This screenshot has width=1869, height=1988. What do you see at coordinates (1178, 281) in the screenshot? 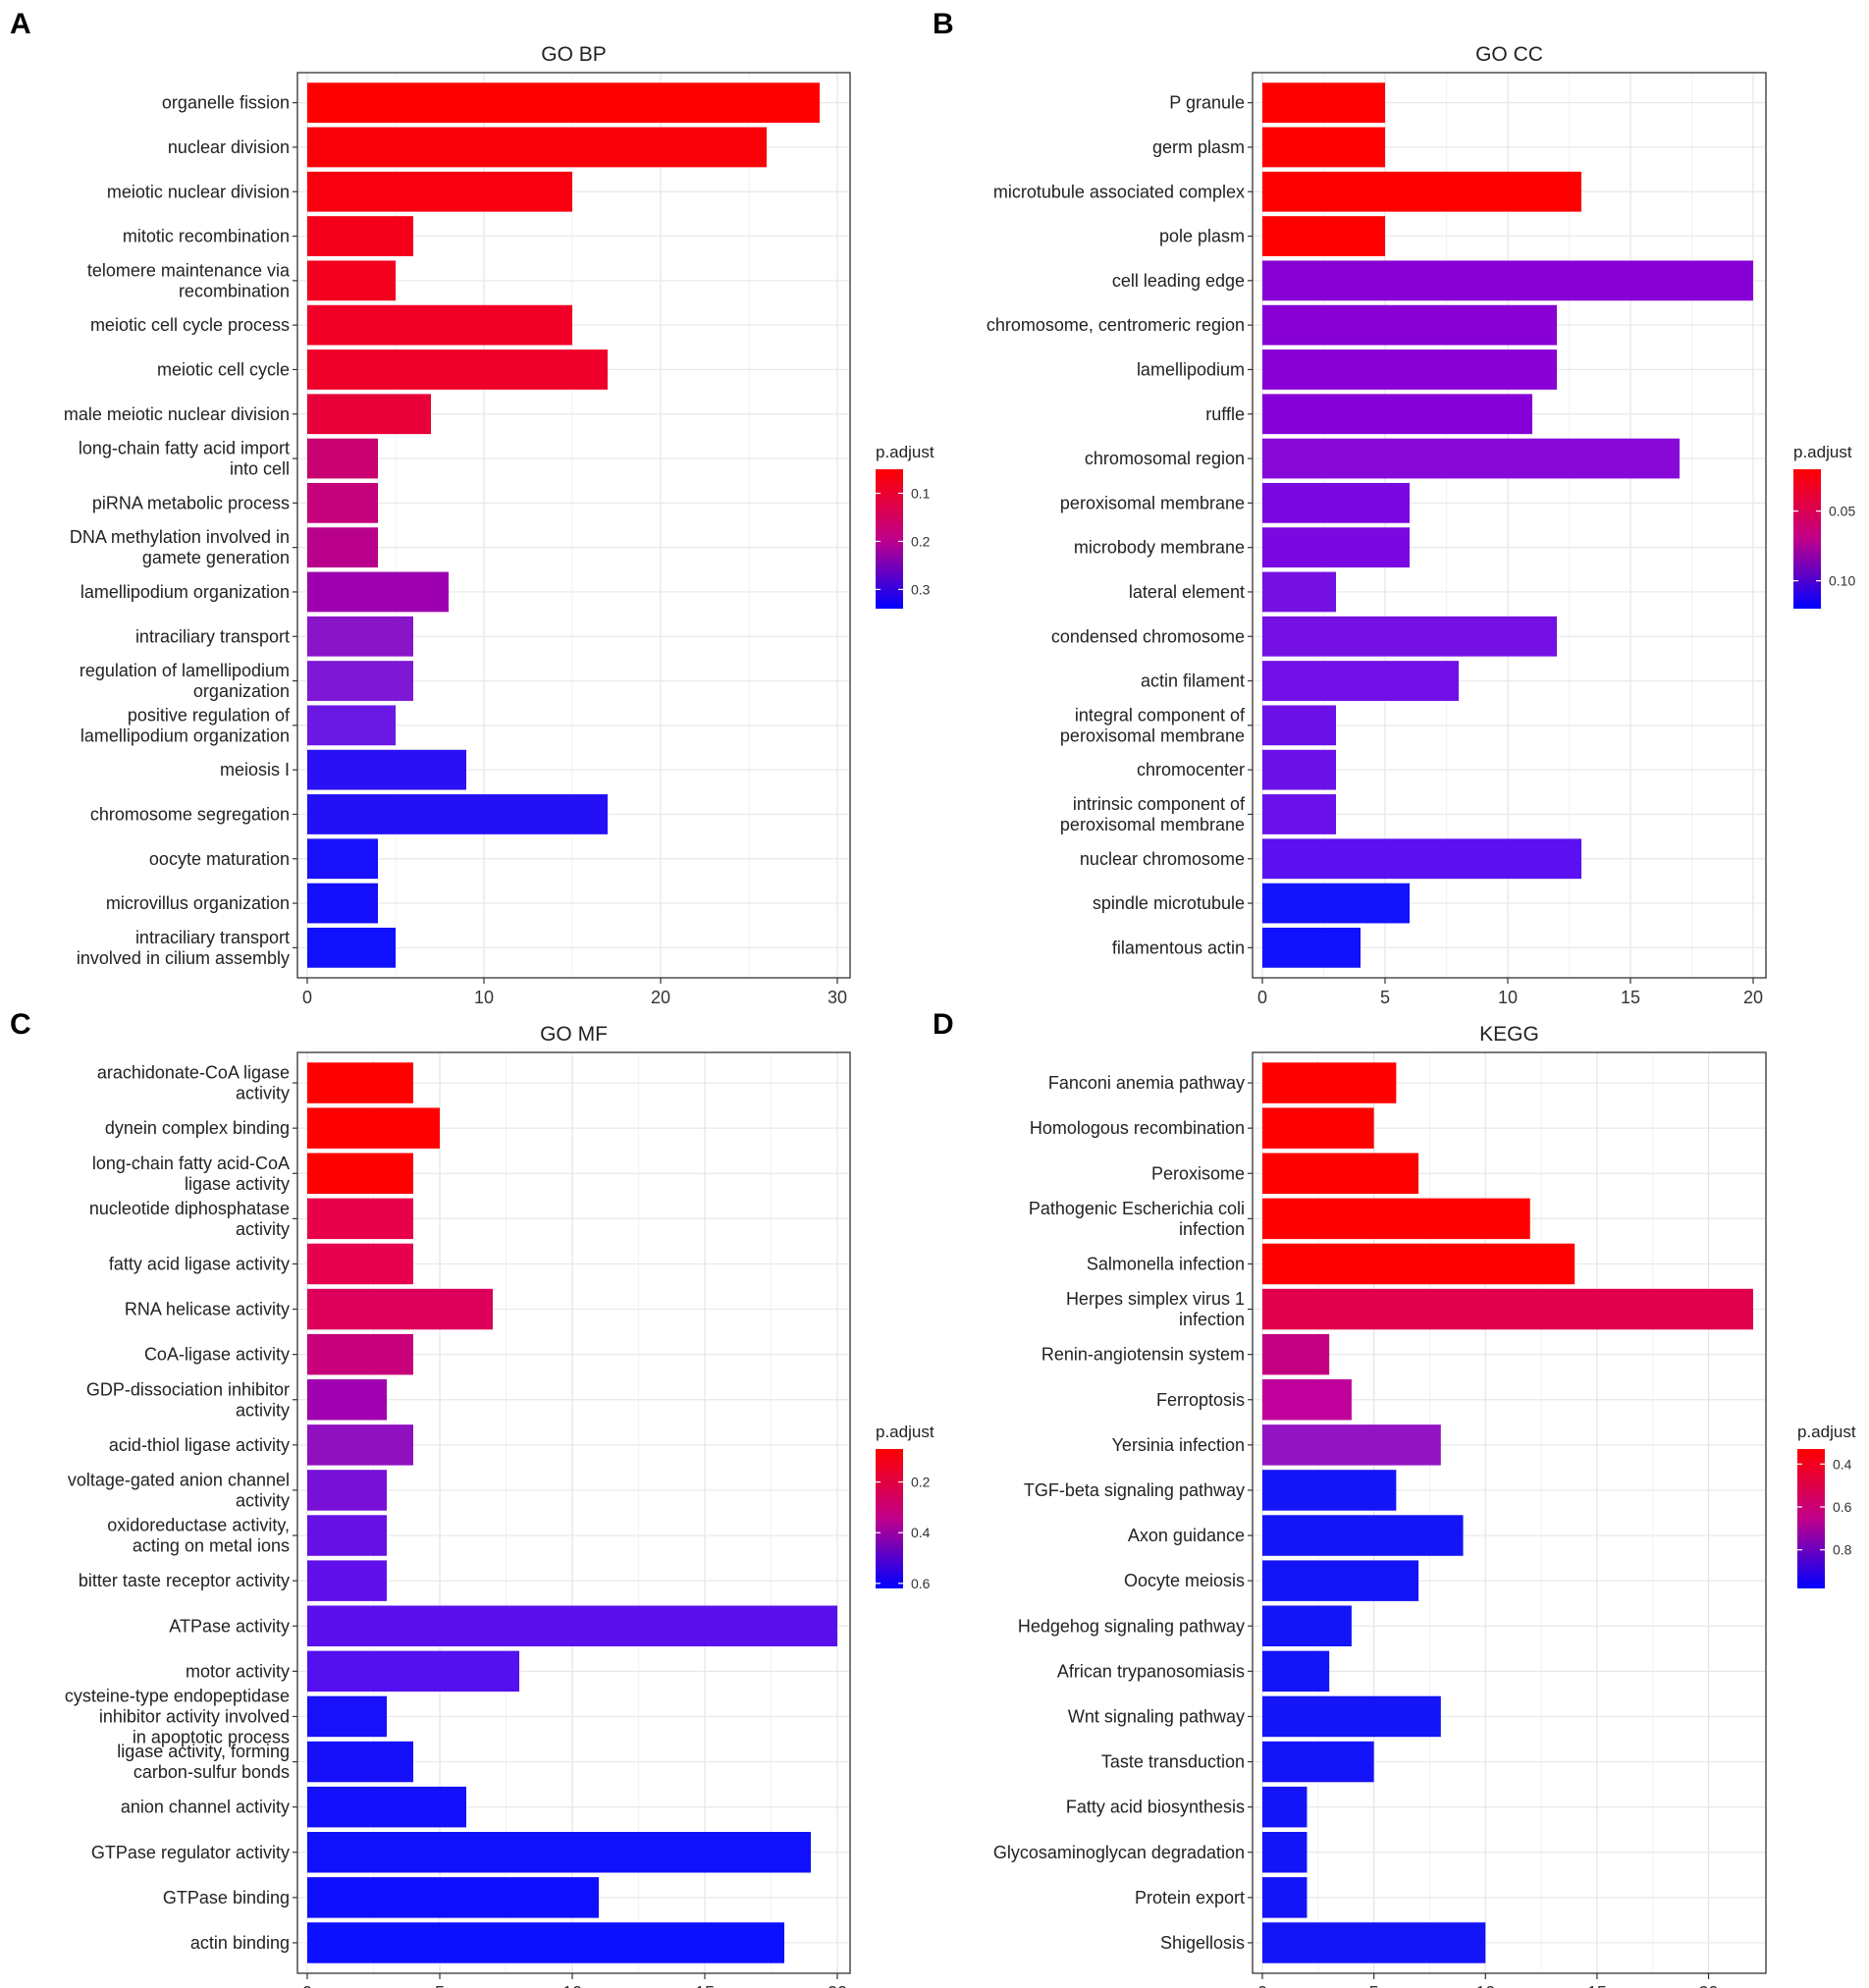
I see `category-label: cell leading edge` at bounding box center [1178, 281].